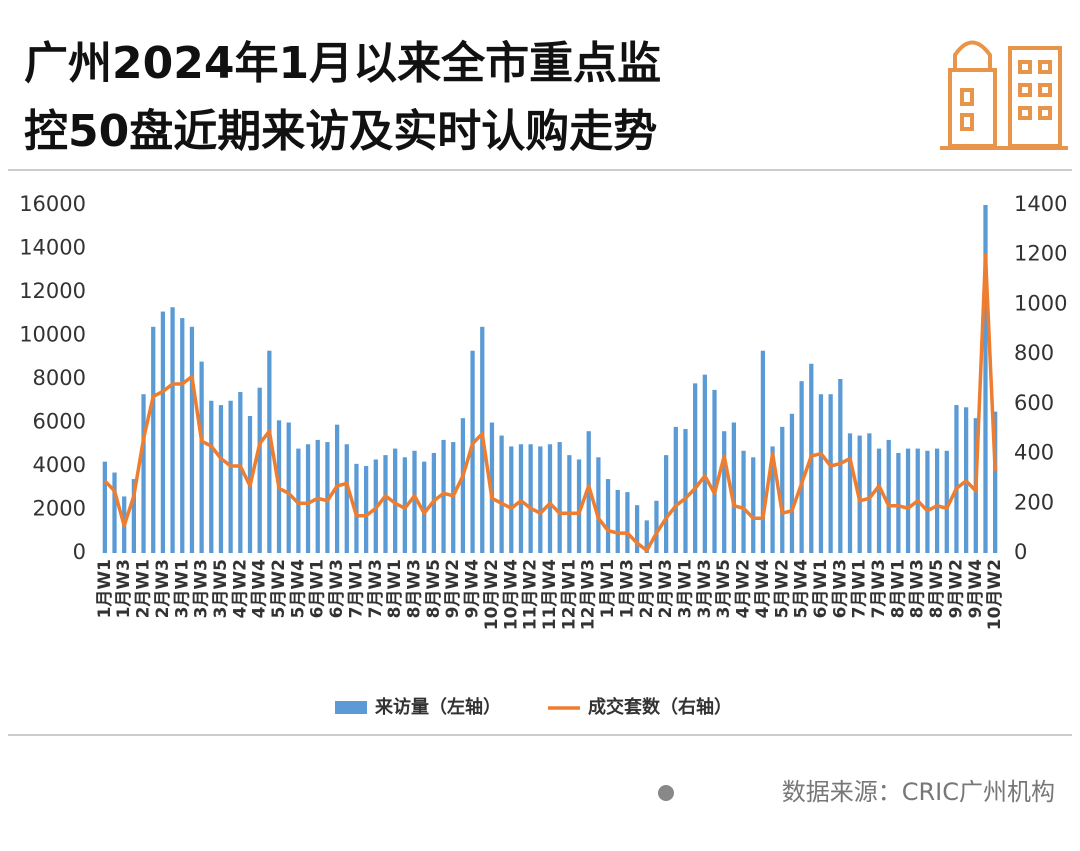 The image size is (1080, 851). I want to click on legend-swatch, so click(351, 707).